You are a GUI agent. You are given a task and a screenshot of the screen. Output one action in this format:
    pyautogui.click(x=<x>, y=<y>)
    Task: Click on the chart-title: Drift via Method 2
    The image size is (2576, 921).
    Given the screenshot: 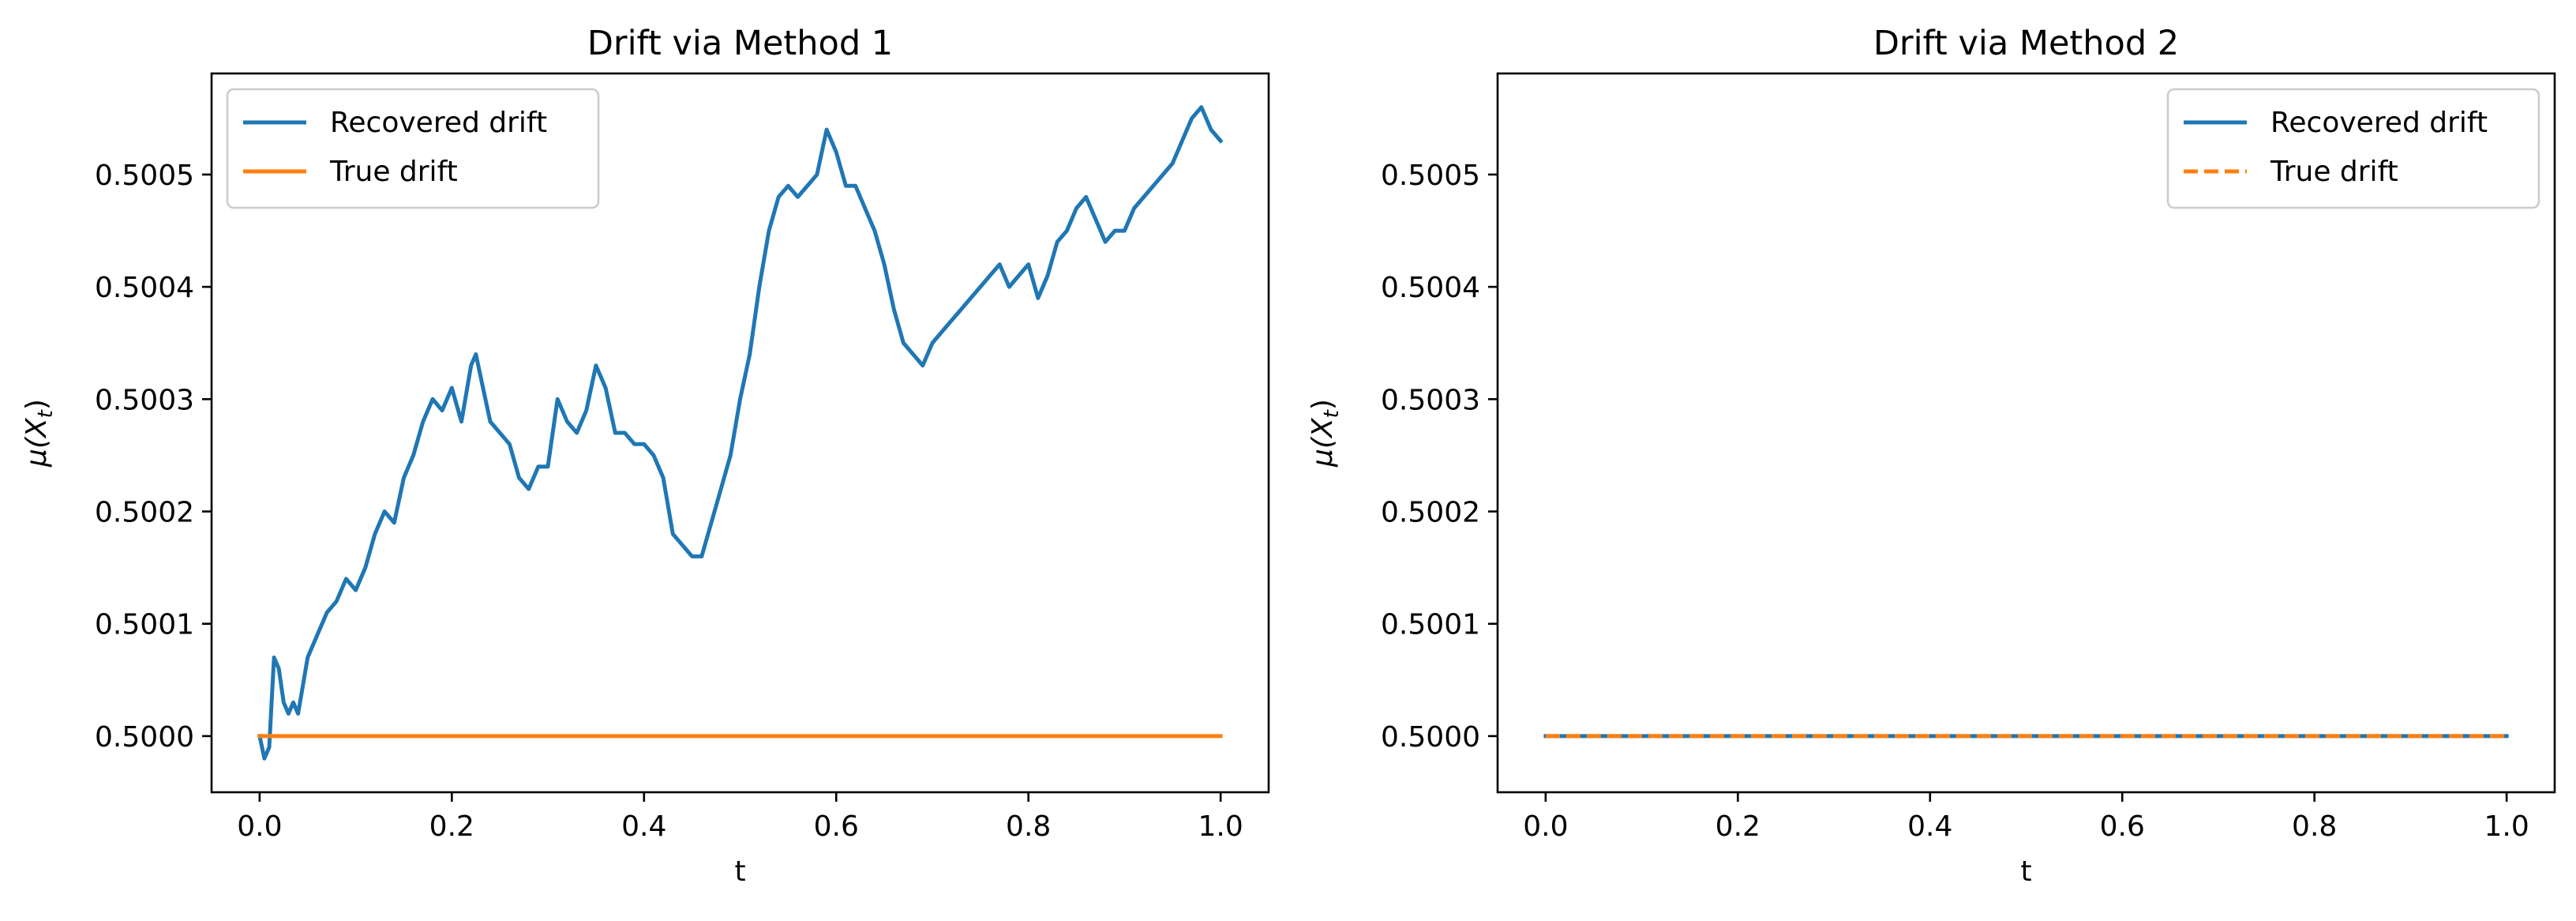 What is the action you would take?
    pyautogui.click(x=2026, y=43)
    